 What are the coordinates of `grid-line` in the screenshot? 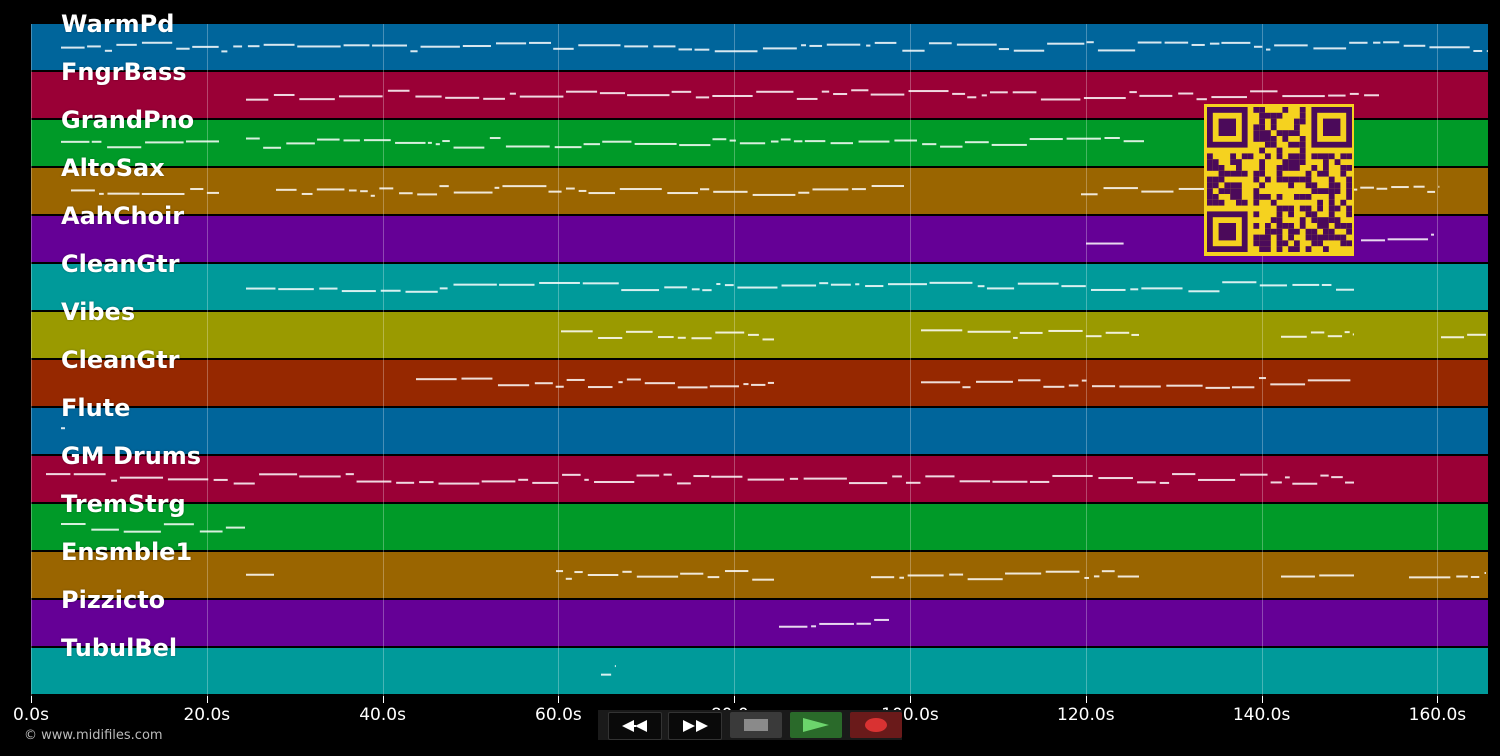 It's located at (735, 360).